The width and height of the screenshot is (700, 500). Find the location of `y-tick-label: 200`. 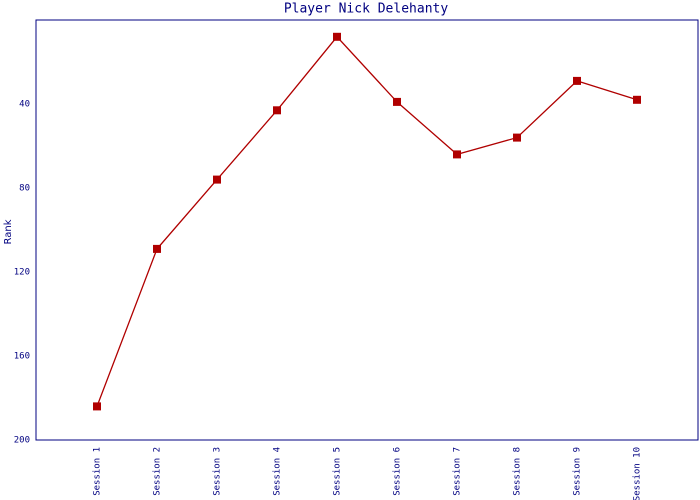

y-tick-label: 200 is located at coordinates (22, 441).